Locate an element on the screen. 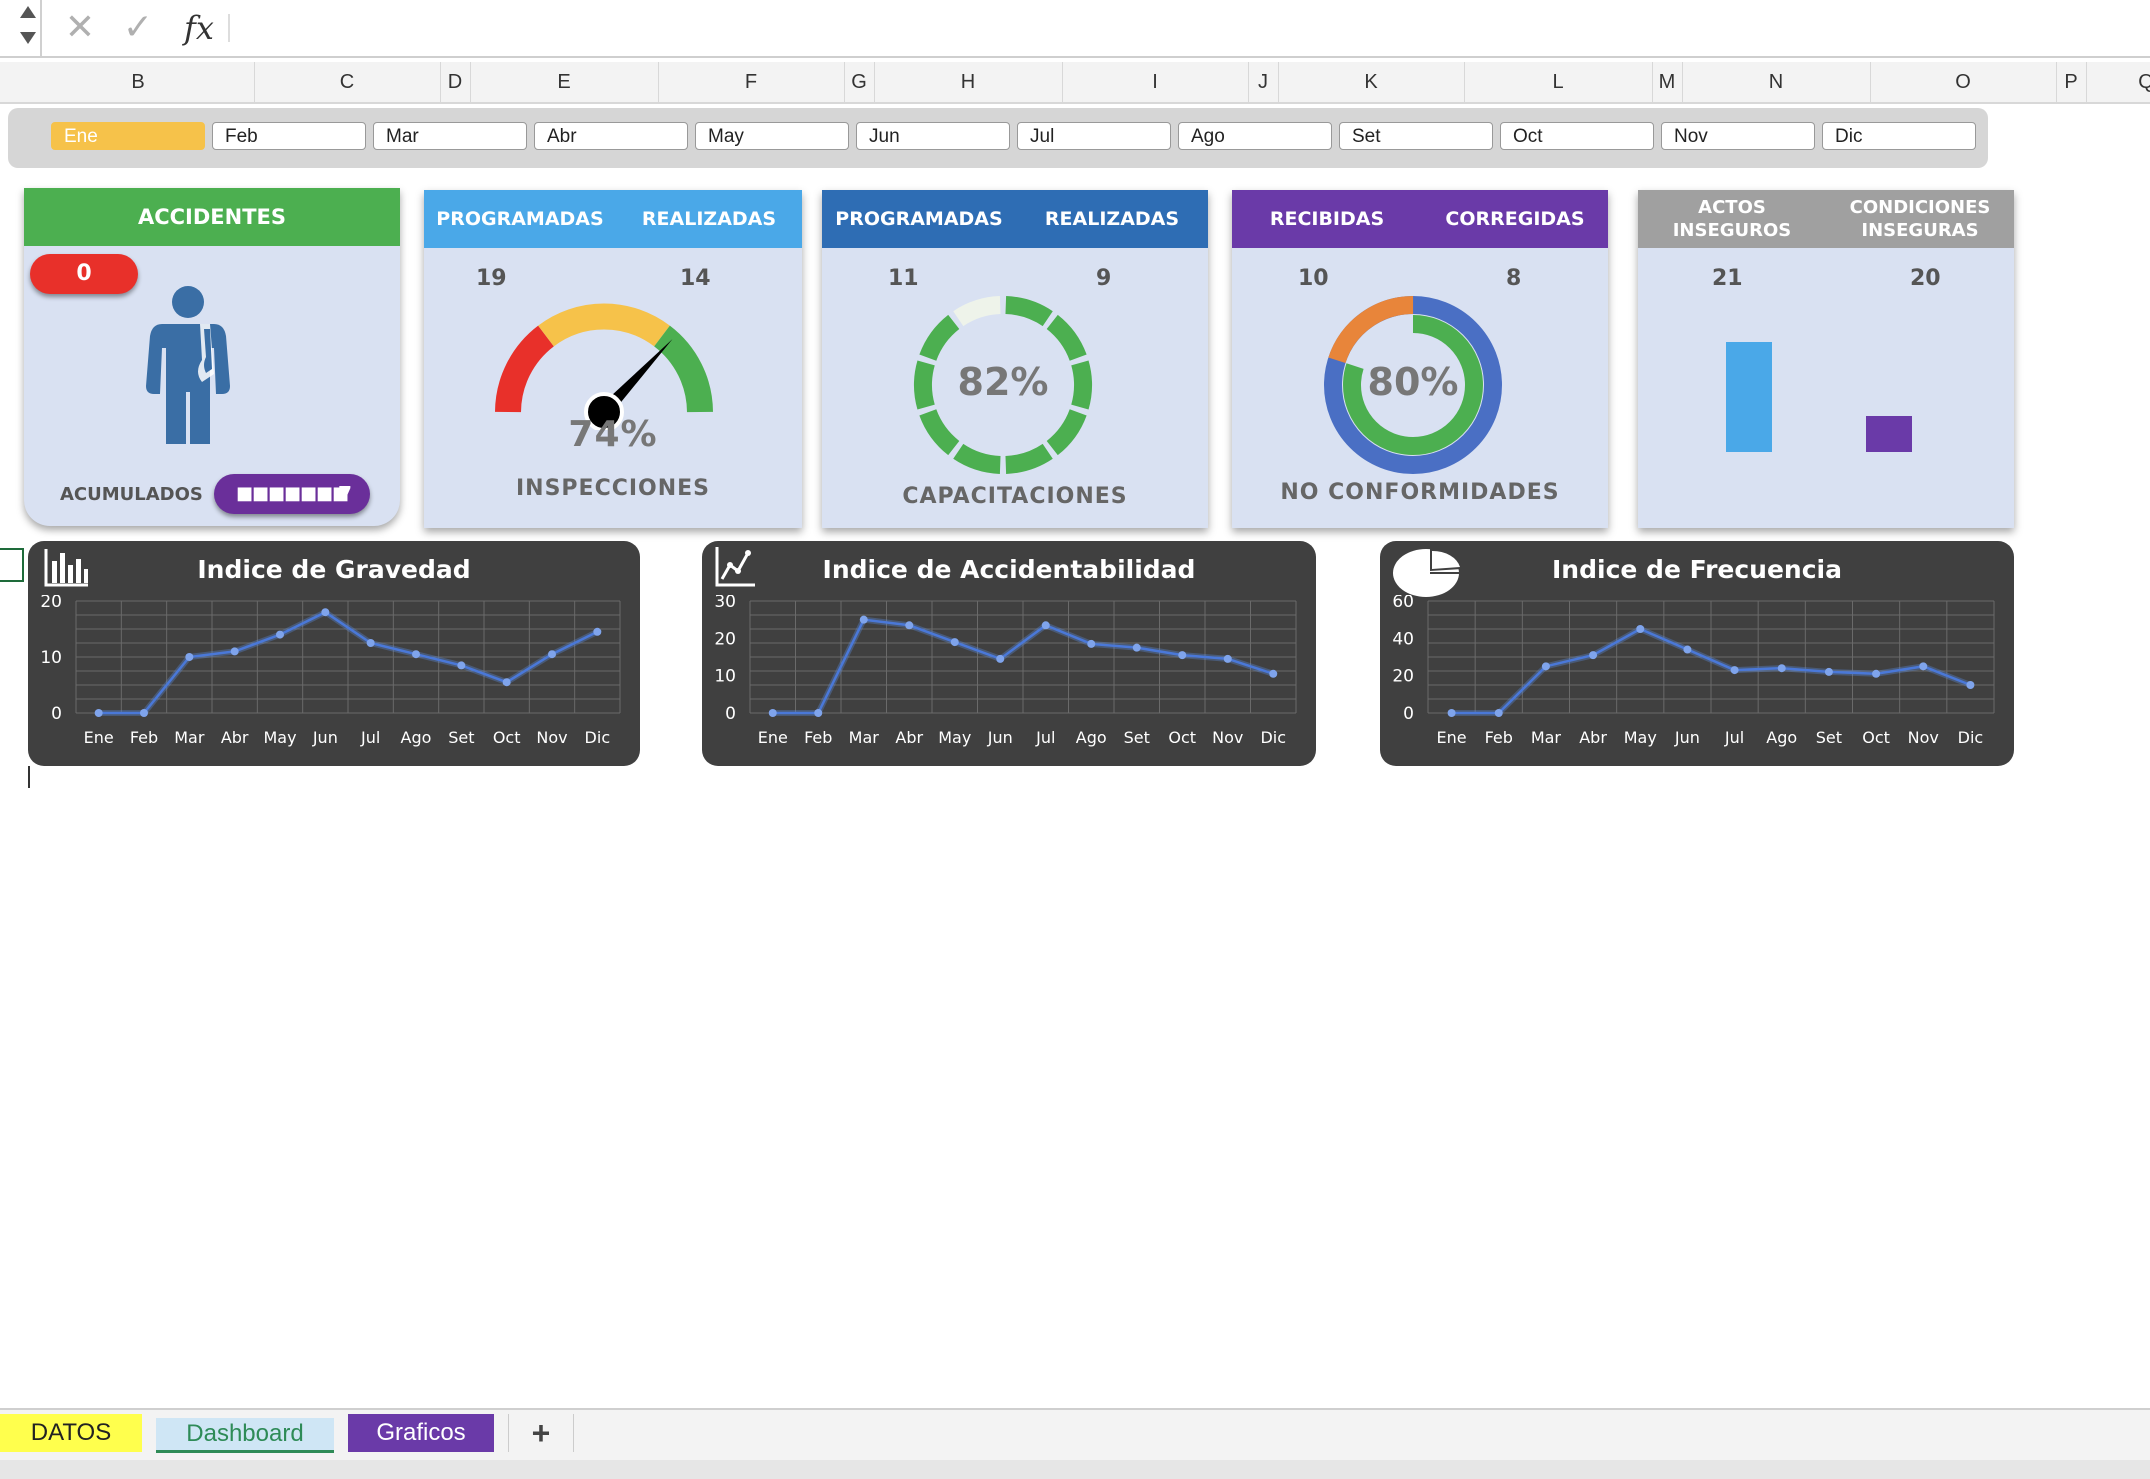 Image resolution: width=2150 pixels, height=1479 pixels. card-label: CAPACITACIONES is located at coordinates (1015, 496).